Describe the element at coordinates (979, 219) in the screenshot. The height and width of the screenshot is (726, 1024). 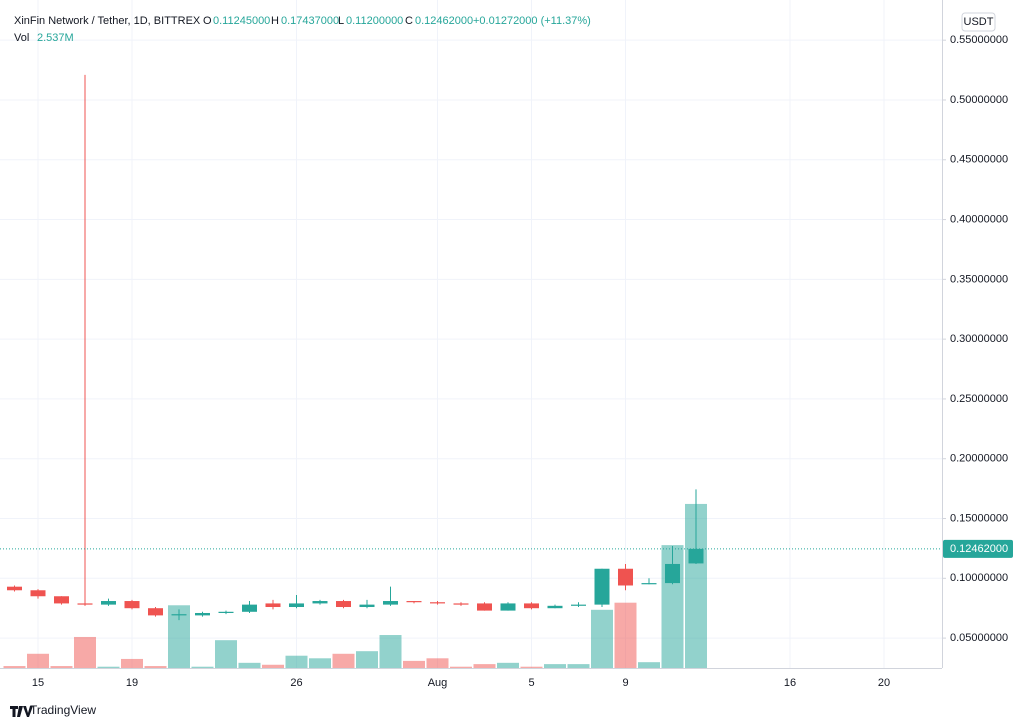
I see `y-tick-label: 0.40000000` at that location.